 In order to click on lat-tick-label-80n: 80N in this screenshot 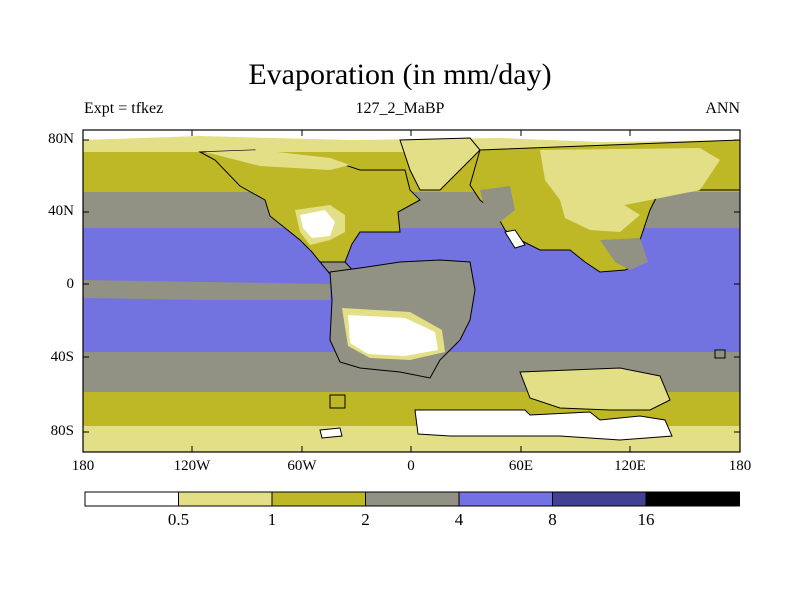, I will do `click(61, 139)`.